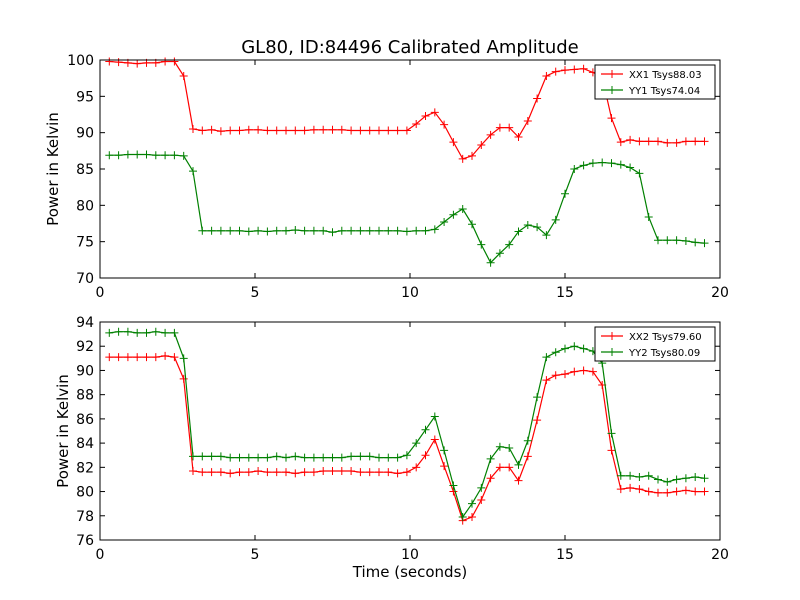  Describe the element at coordinates (612, 74) in the screenshot. I see `top-legend-marker` at that location.